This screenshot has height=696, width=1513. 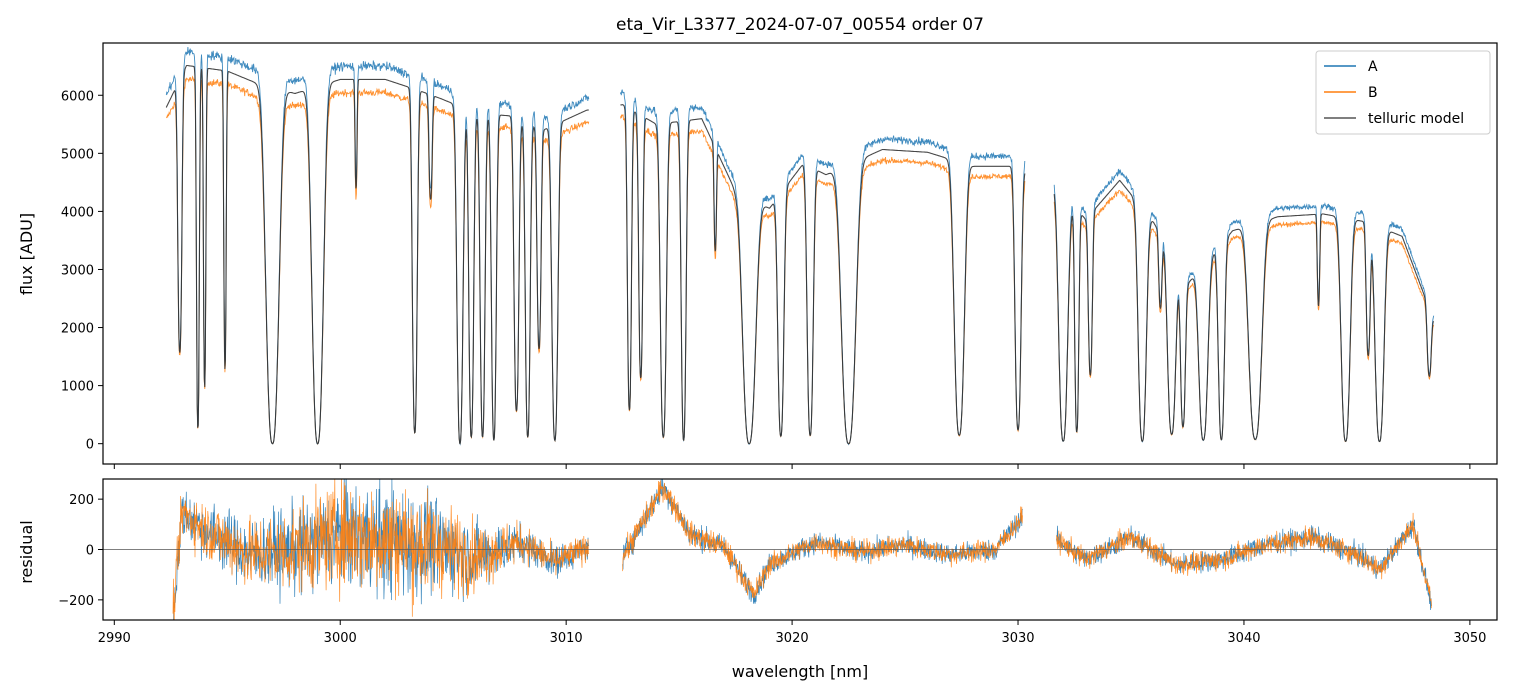 I want to click on legend: A B telluric model, so click(x=1403, y=92).